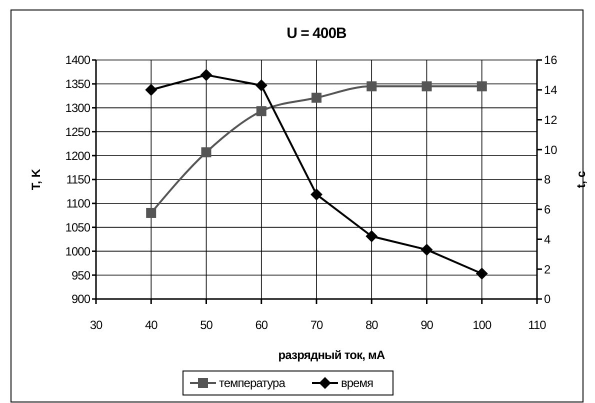 The width and height of the screenshot is (595, 403). What do you see at coordinates (482, 325) in the screenshot?
I see `x-tick-label: 100` at bounding box center [482, 325].